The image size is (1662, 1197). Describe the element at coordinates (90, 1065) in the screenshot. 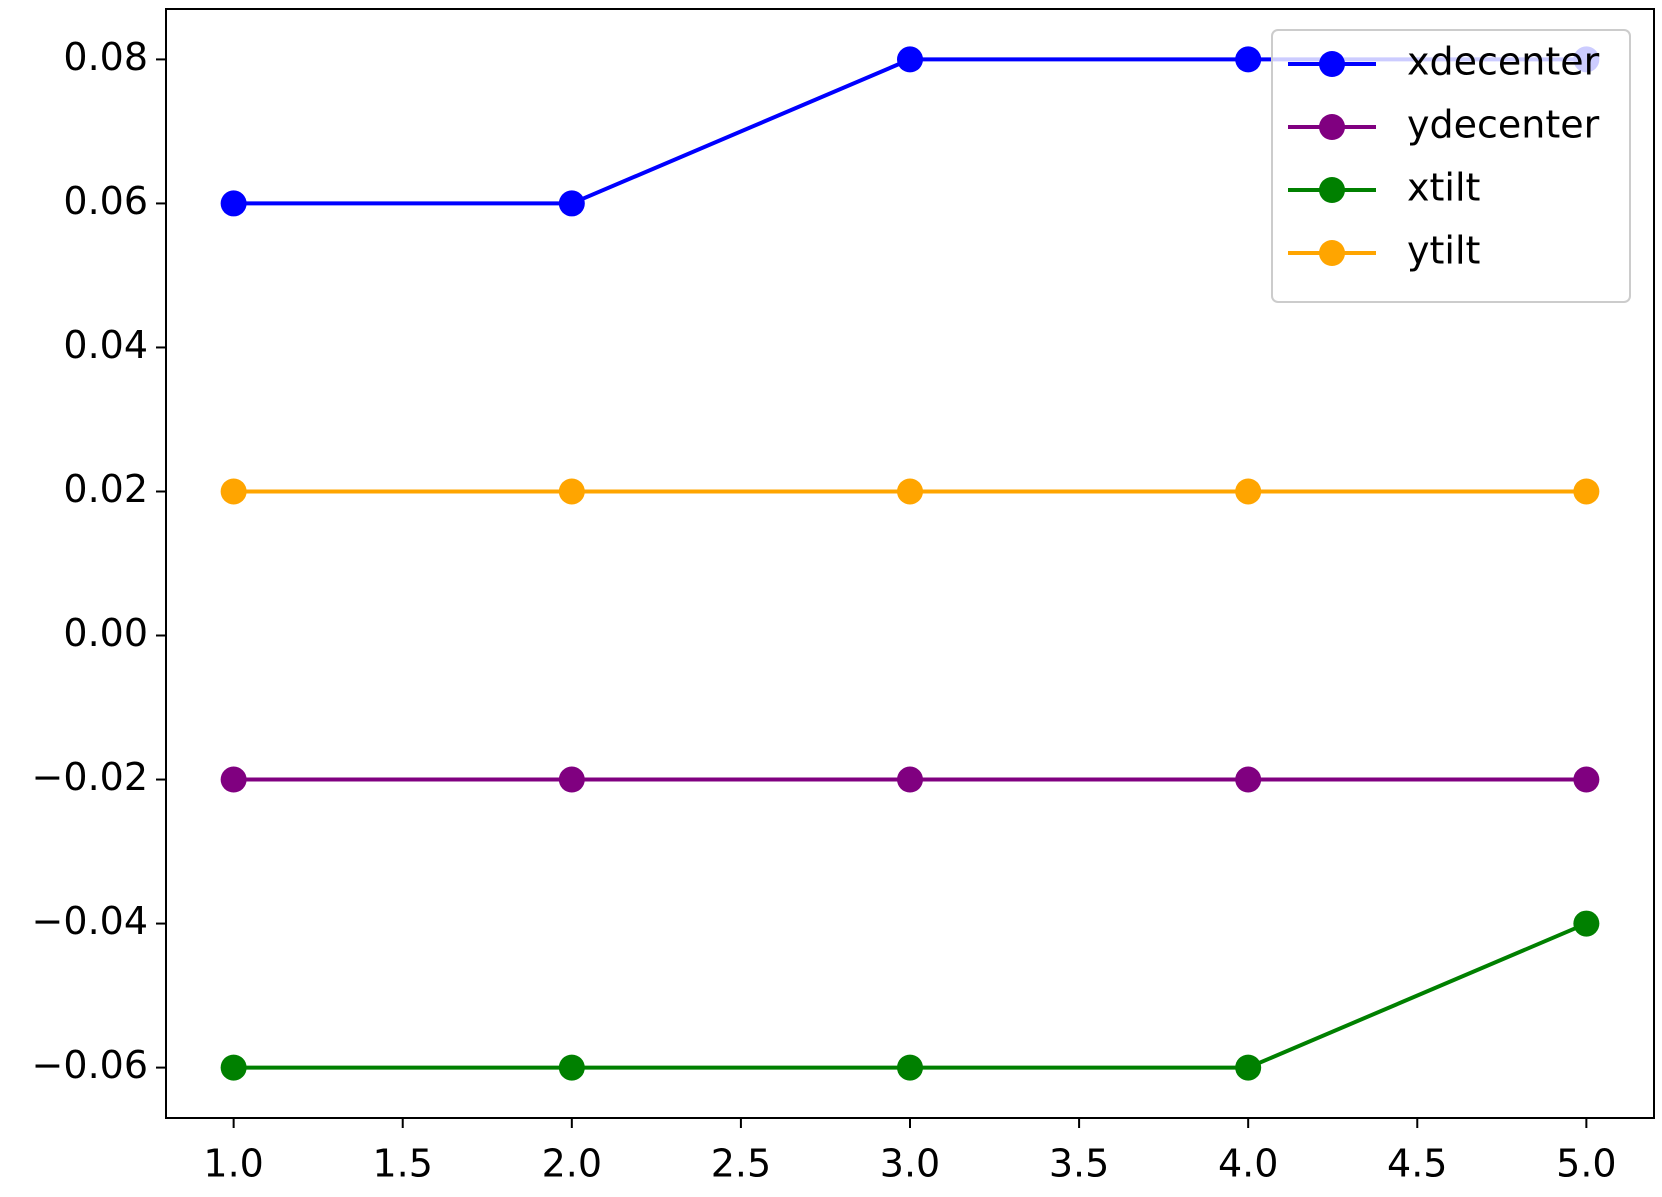

I see `y-tick-label: −0.06` at that location.